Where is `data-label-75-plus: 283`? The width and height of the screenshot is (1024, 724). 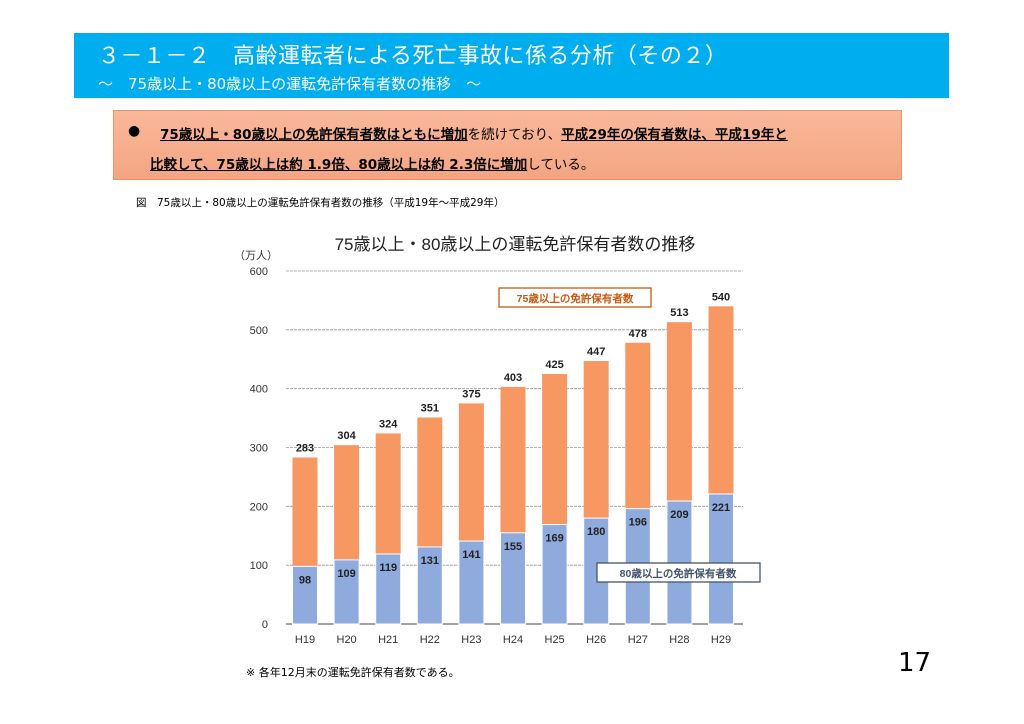 data-label-75-plus: 283 is located at coordinates (305, 449).